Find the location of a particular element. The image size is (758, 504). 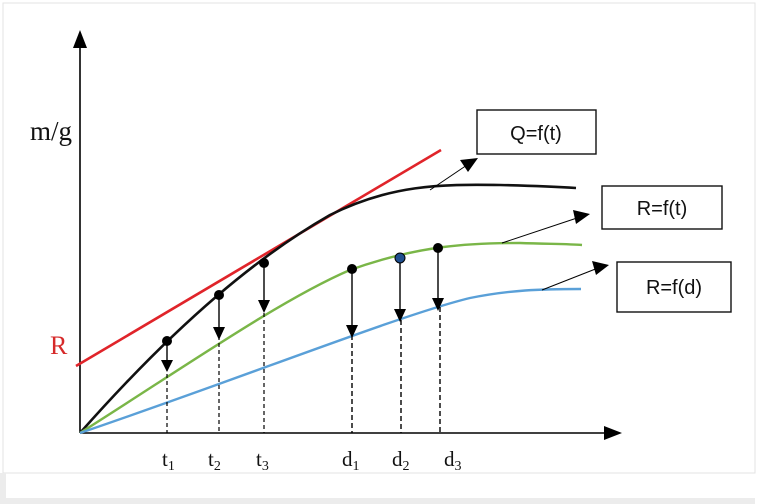

arrowhead-t1 is located at coordinates (167, 366).